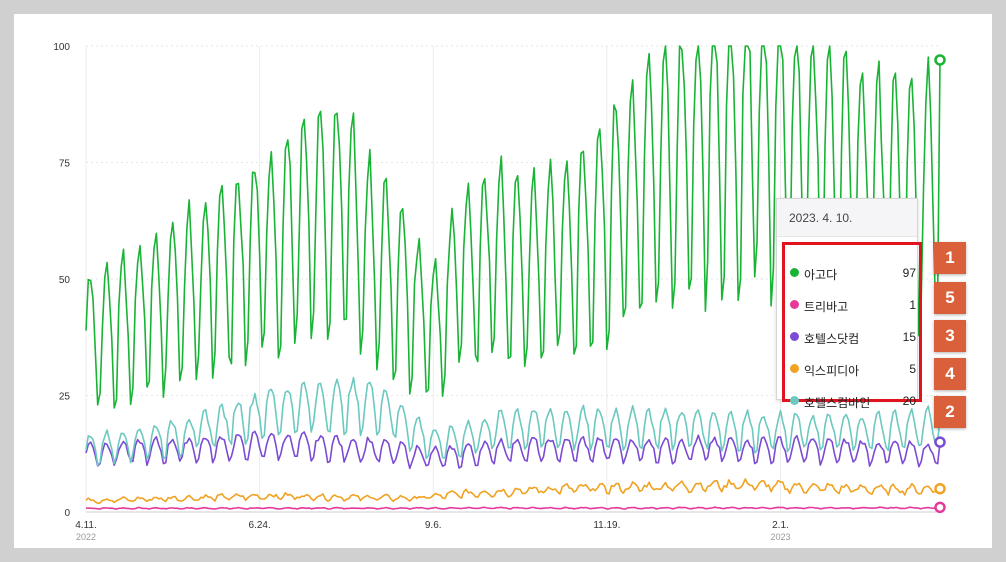  I want to click on series-line-trivago, so click(513, 508).